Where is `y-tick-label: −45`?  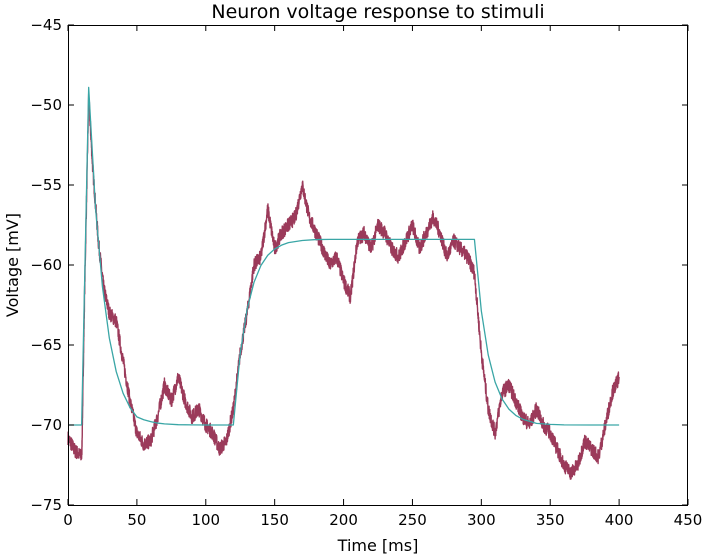
y-tick-label: −45 is located at coordinates (46, 25).